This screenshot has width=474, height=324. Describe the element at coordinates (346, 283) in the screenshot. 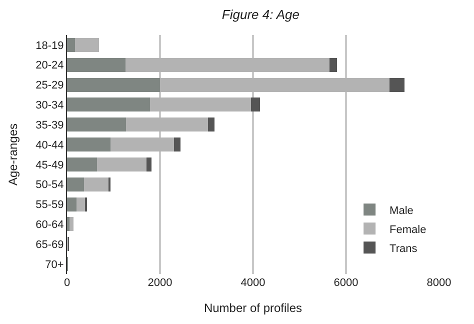

I see `x-tick-label: 6000` at that location.